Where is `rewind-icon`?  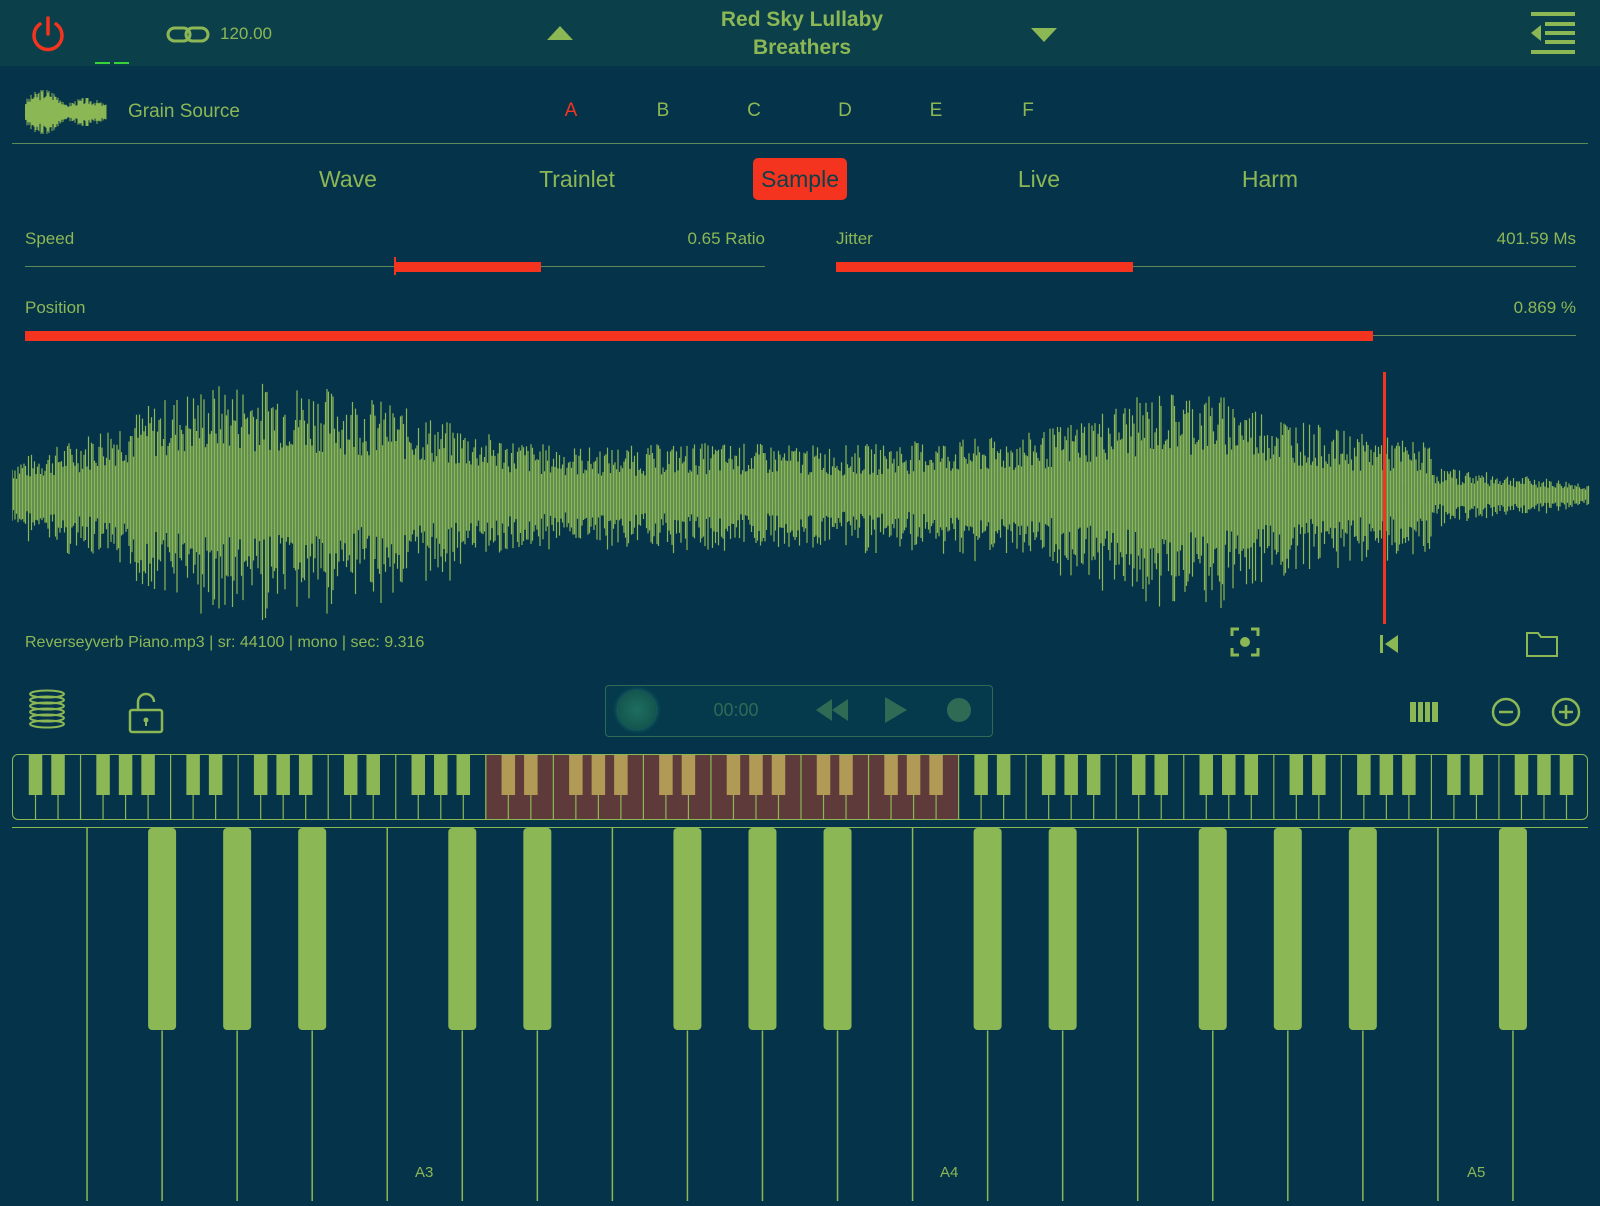 rewind-icon is located at coordinates (832, 710).